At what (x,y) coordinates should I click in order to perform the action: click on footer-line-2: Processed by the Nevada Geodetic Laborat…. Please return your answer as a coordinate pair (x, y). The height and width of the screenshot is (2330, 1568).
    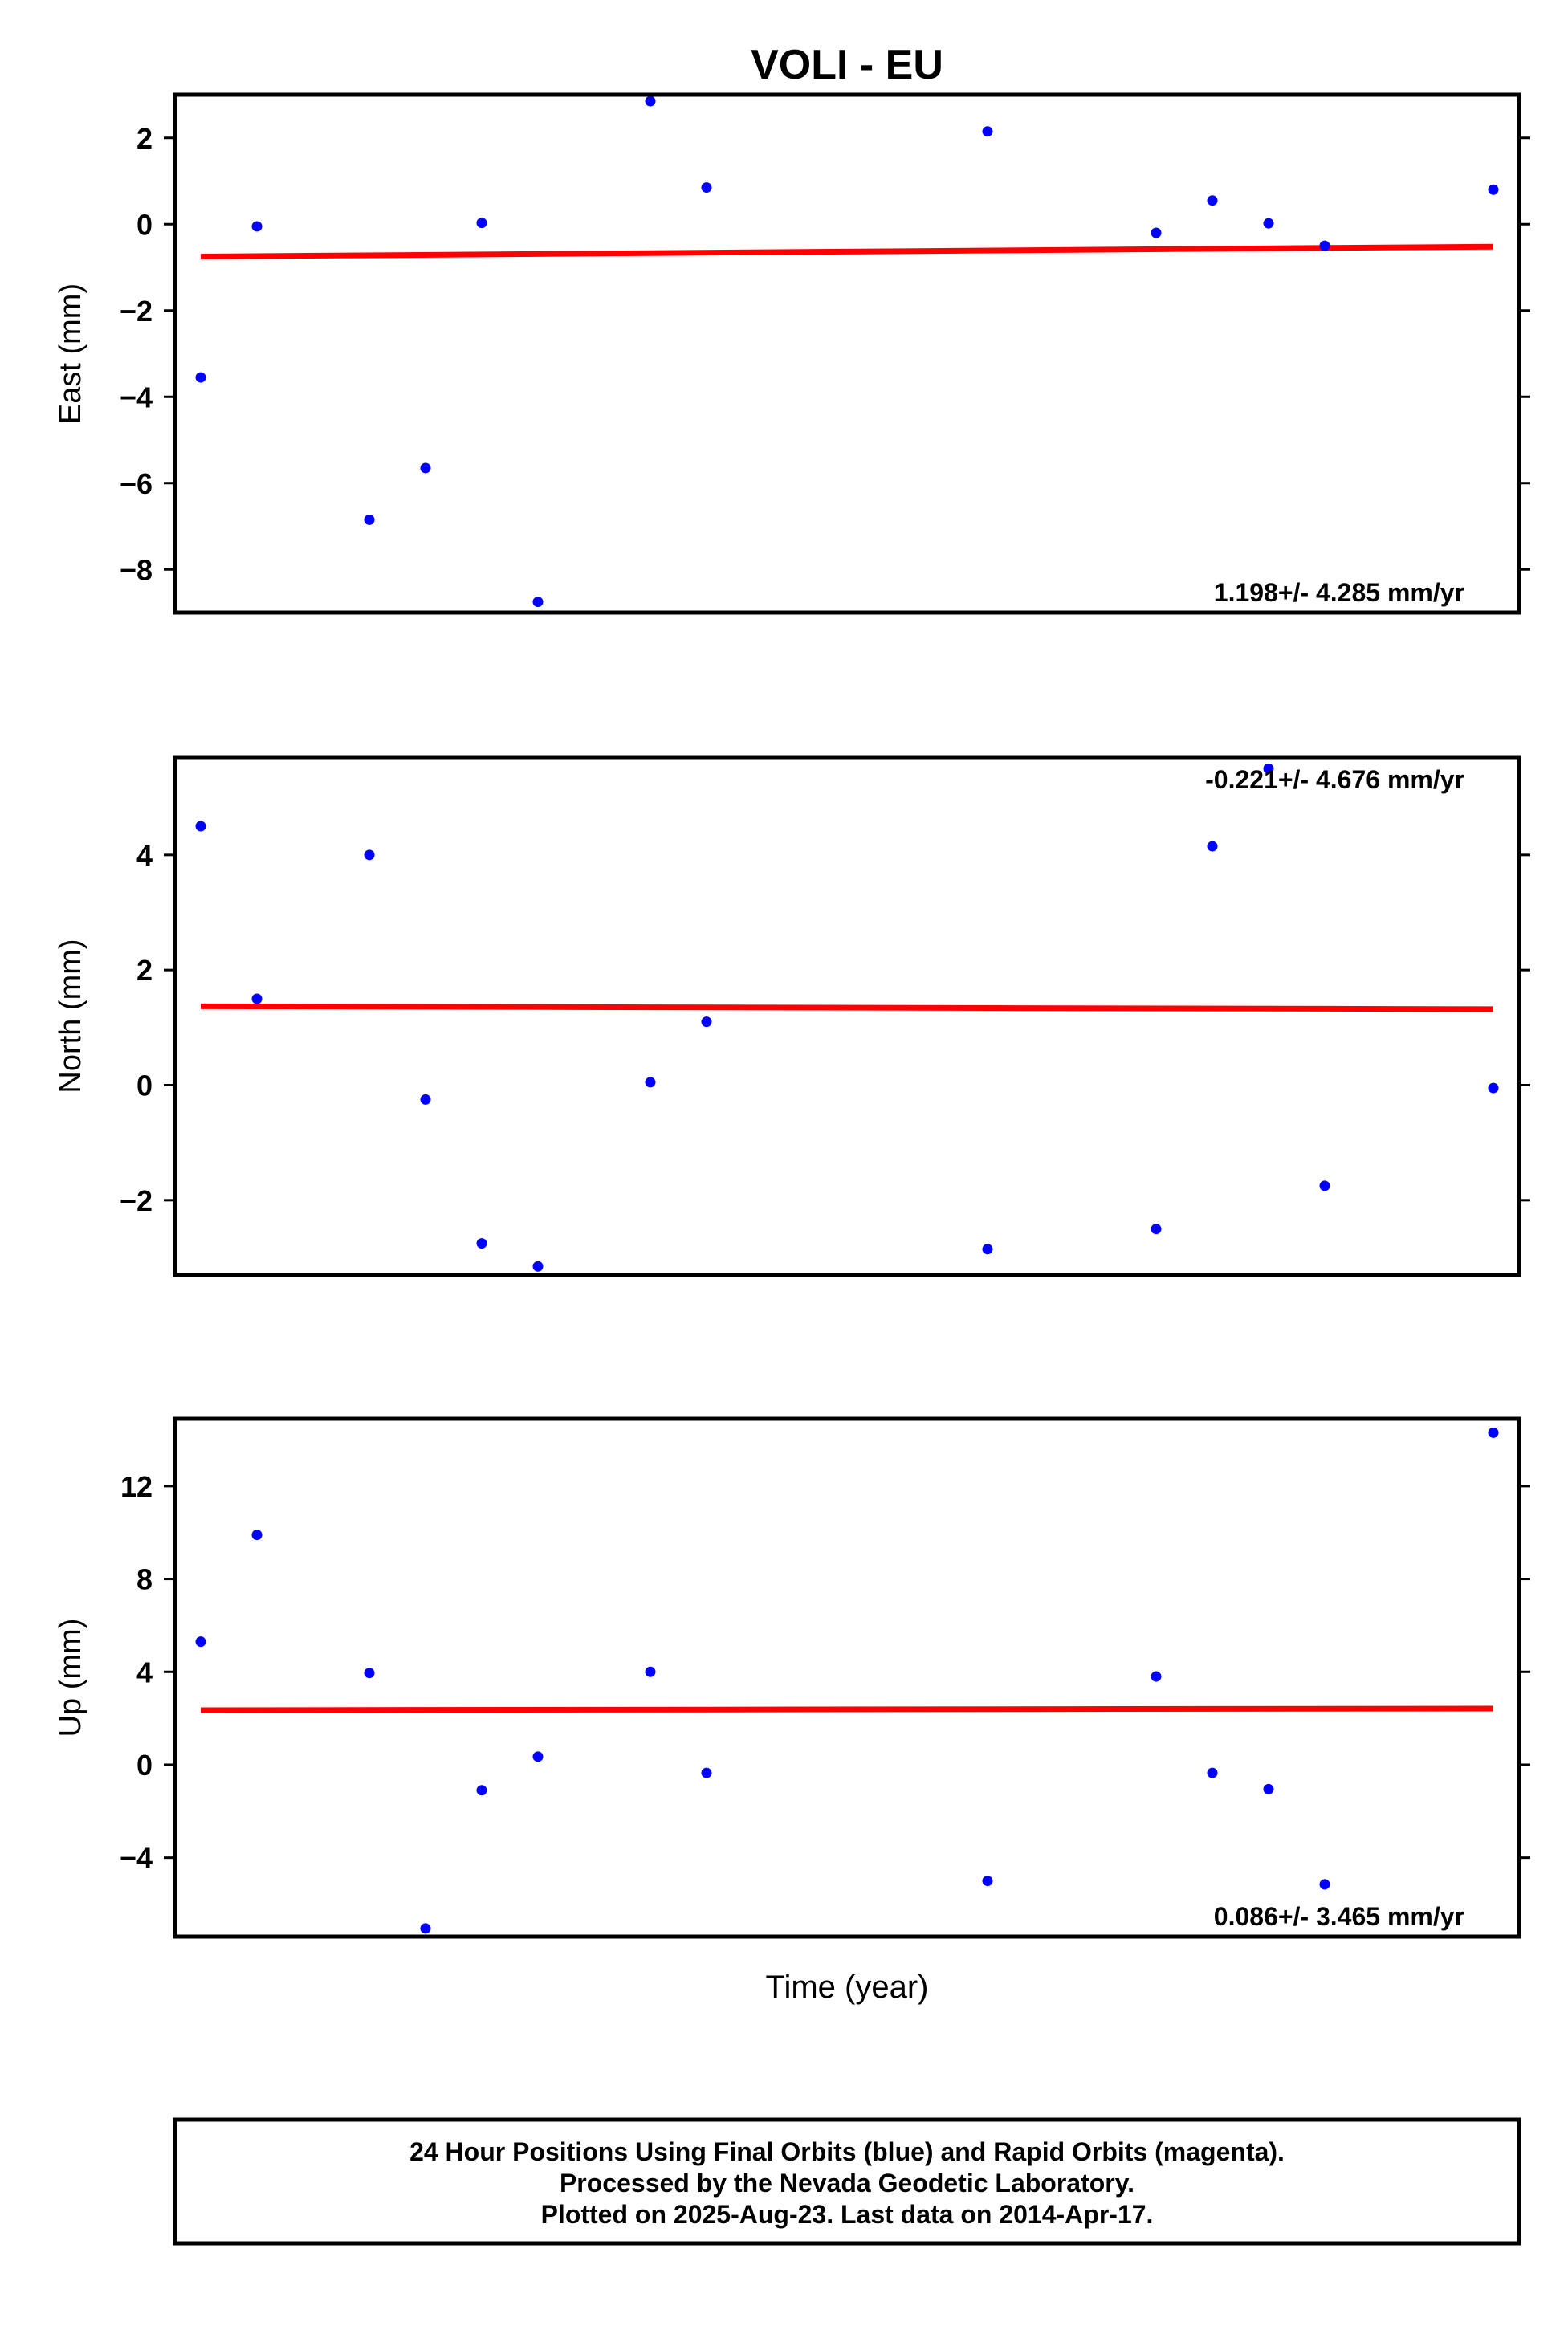
    Looking at the image, I should click on (847, 2183).